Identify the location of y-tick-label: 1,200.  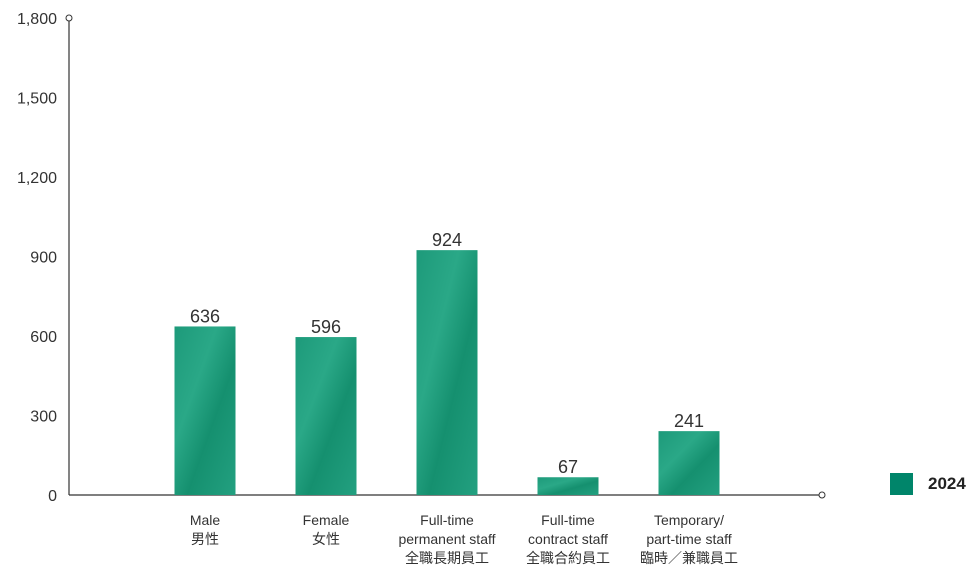
(37, 178).